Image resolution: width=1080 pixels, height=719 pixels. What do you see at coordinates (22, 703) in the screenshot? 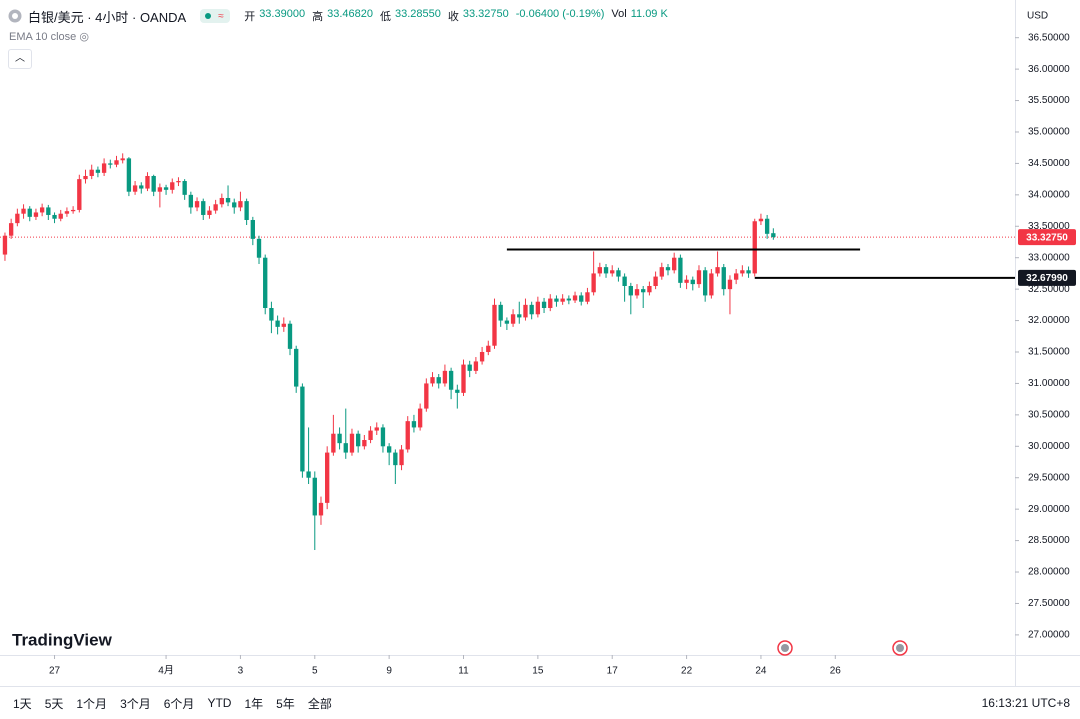
I see `range-button: 1天` at bounding box center [22, 703].